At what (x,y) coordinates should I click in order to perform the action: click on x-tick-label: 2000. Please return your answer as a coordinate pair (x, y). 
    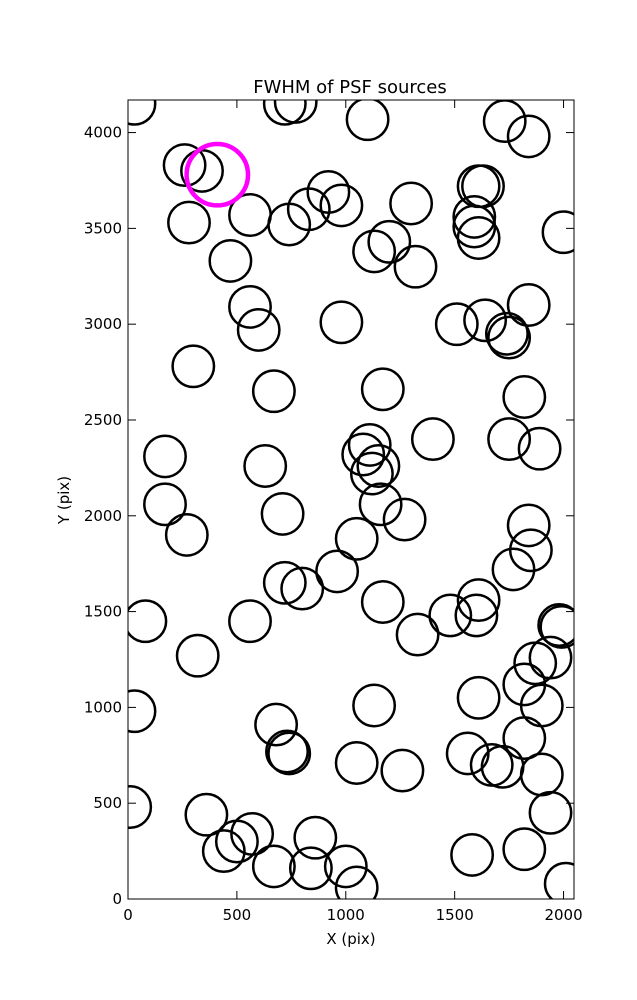
    Looking at the image, I should click on (563, 915).